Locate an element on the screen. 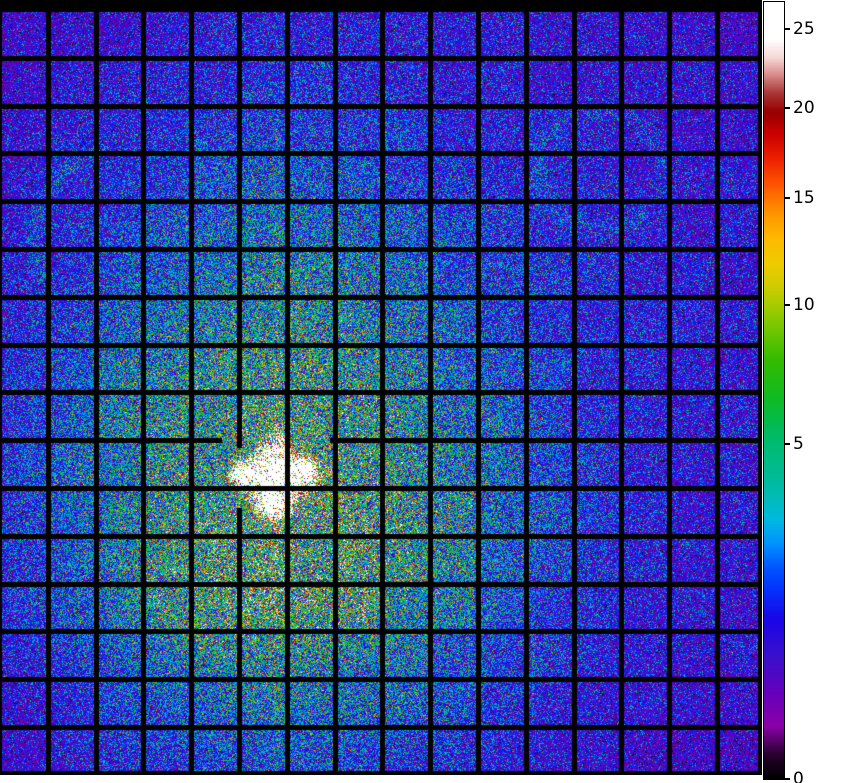 This screenshot has height=783, width=868. colorbar-tick-label: 25 is located at coordinates (804, 29).